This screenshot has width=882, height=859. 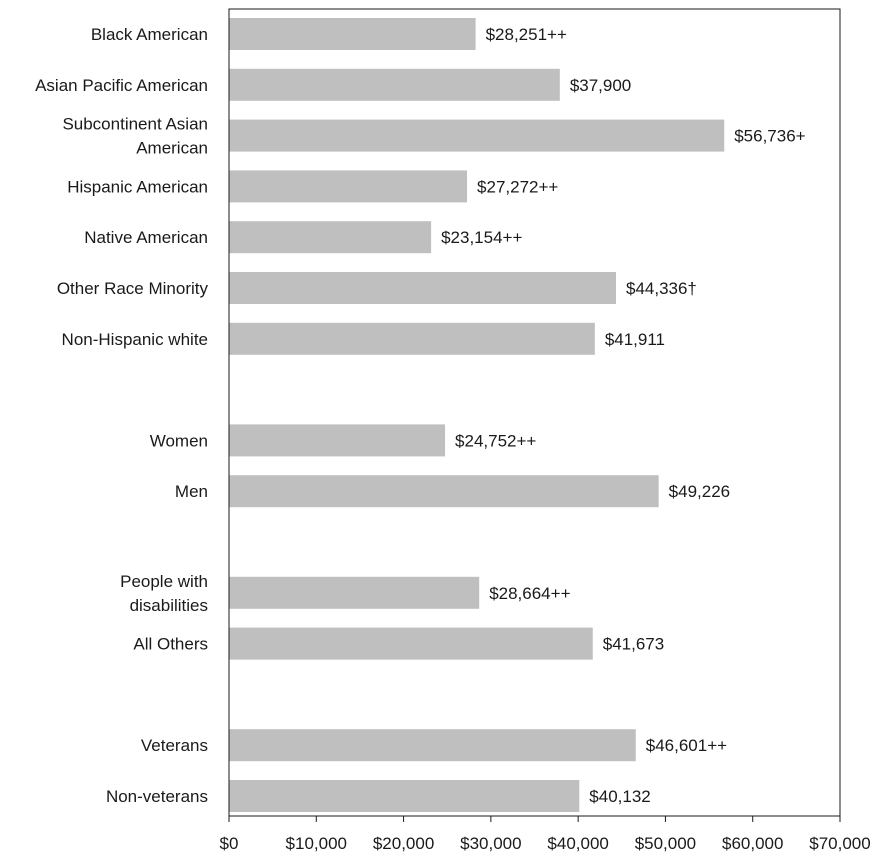 What do you see at coordinates (699, 491) in the screenshot?
I see `value-label: $49,226` at bounding box center [699, 491].